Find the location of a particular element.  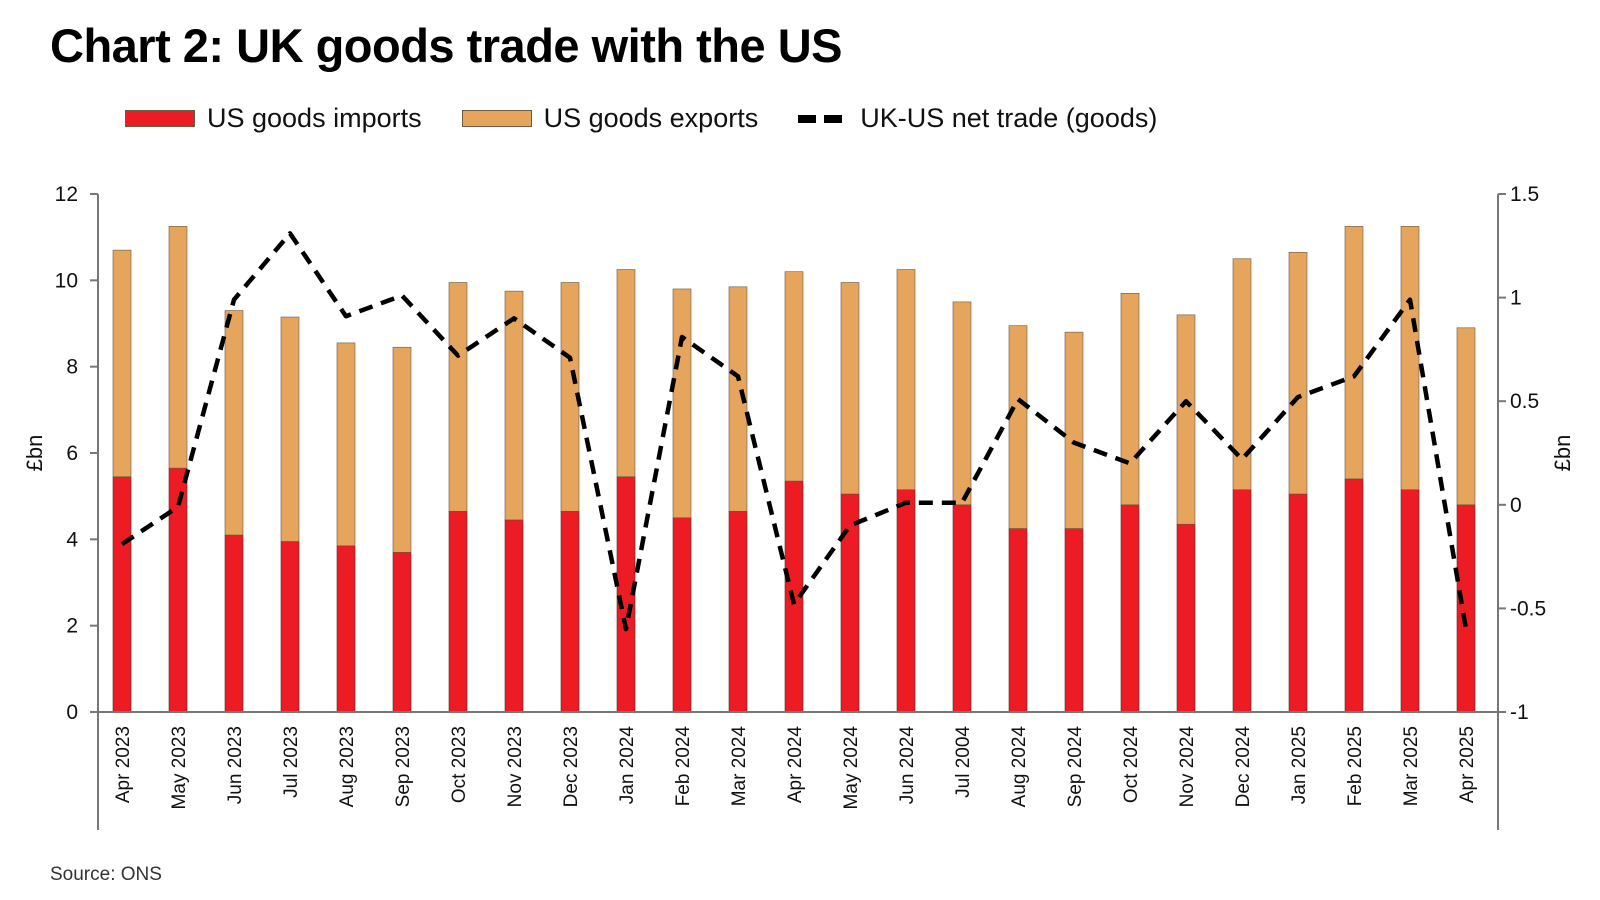

y-tick-label-right: 1 is located at coordinates (1516, 298).